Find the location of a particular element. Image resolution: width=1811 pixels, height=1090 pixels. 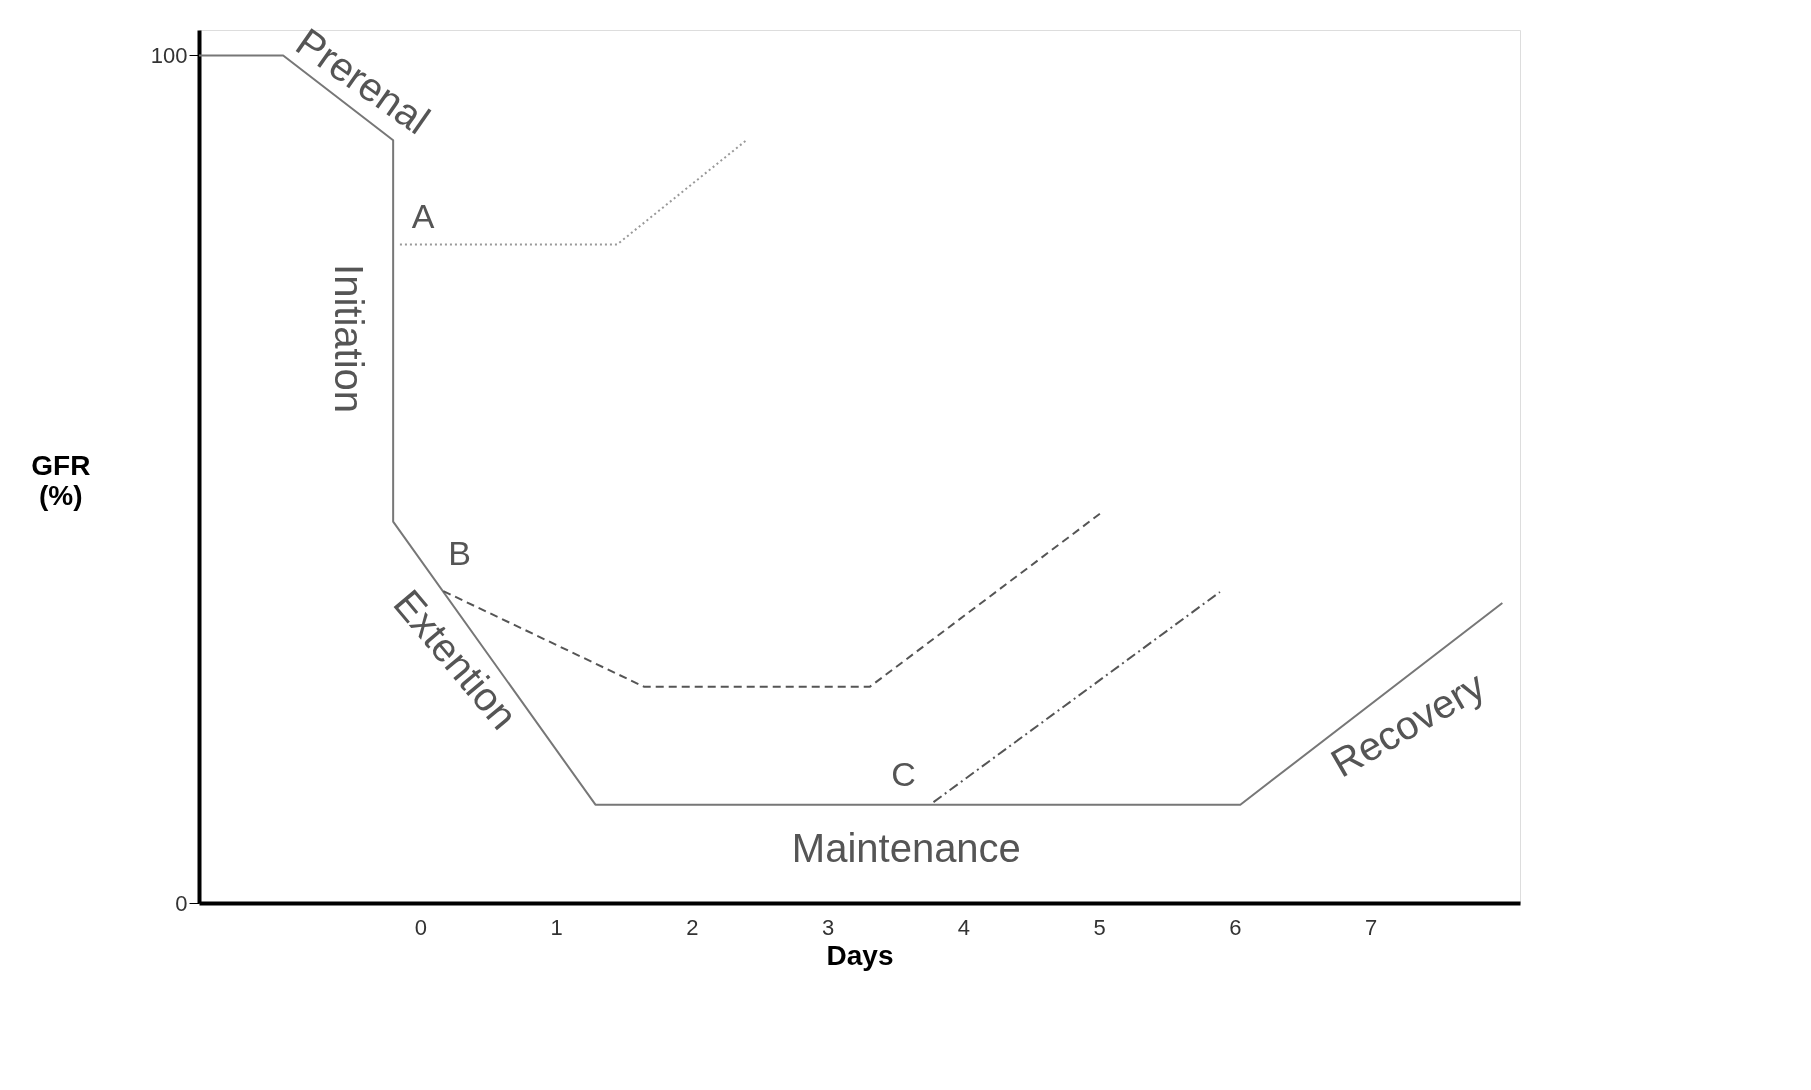

y-axis-title: GFR (%) is located at coordinates (61, 480).